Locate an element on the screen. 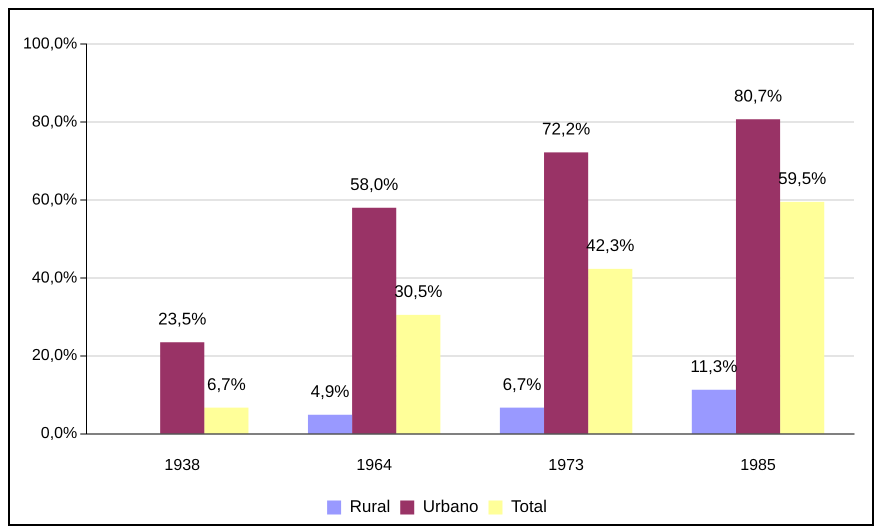  legend-label: Urbano is located at coordinates (450, 506).